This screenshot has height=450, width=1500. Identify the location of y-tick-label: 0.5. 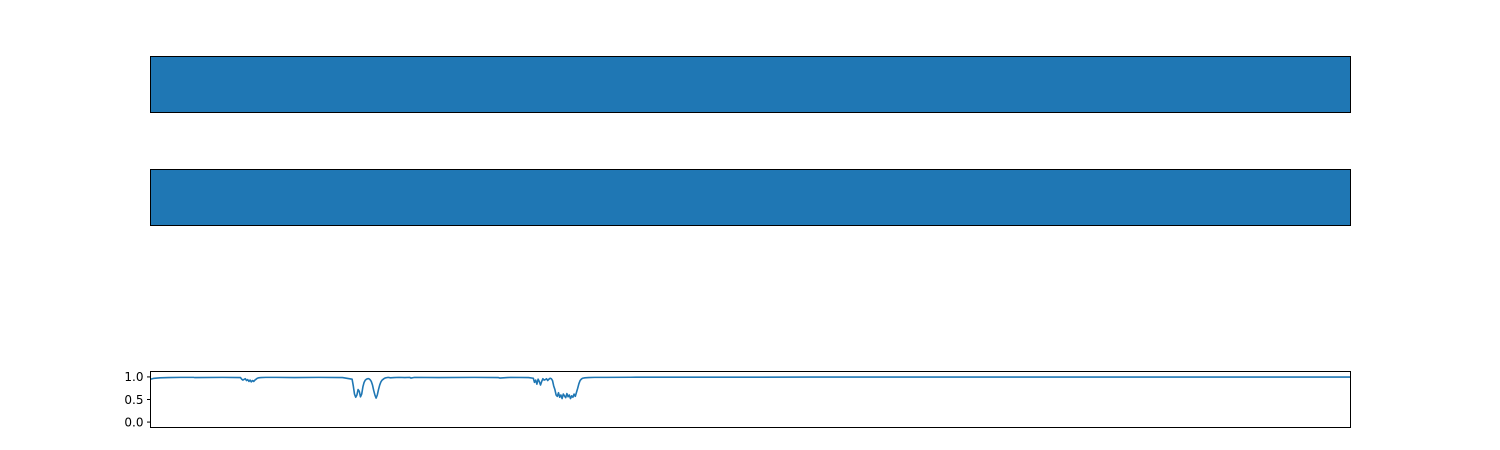
(133, 400).